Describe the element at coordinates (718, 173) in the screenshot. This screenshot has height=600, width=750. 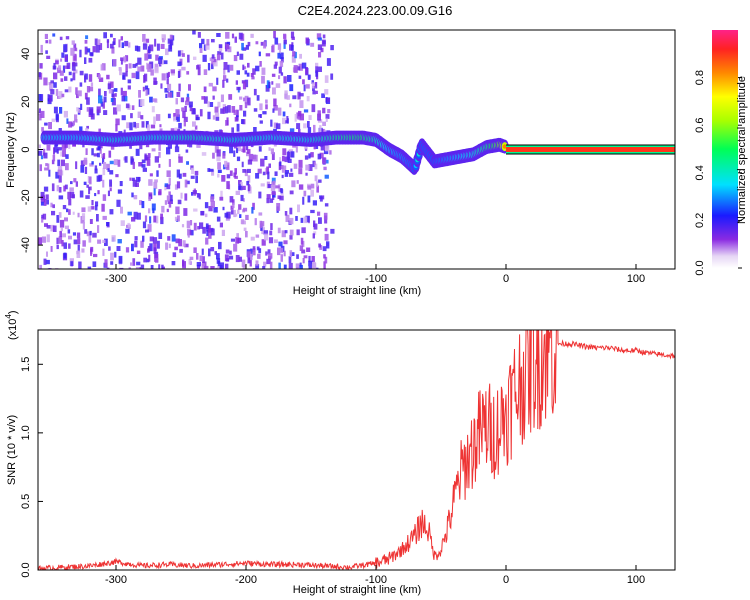
I see `colorbar-ticks: 0.0 0.2 0.4 0.6 0.8` at that location.